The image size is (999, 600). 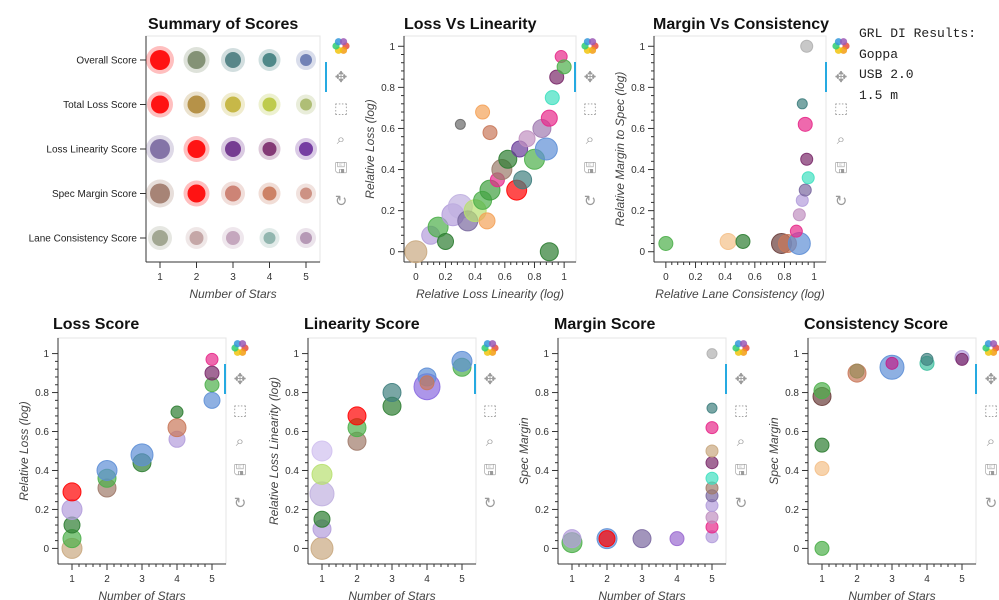 What do you see at coordinates (392, 579) in the screenshot?
I see `linearity_score-x-tick-label: 3` at bounding box center [392, 579].